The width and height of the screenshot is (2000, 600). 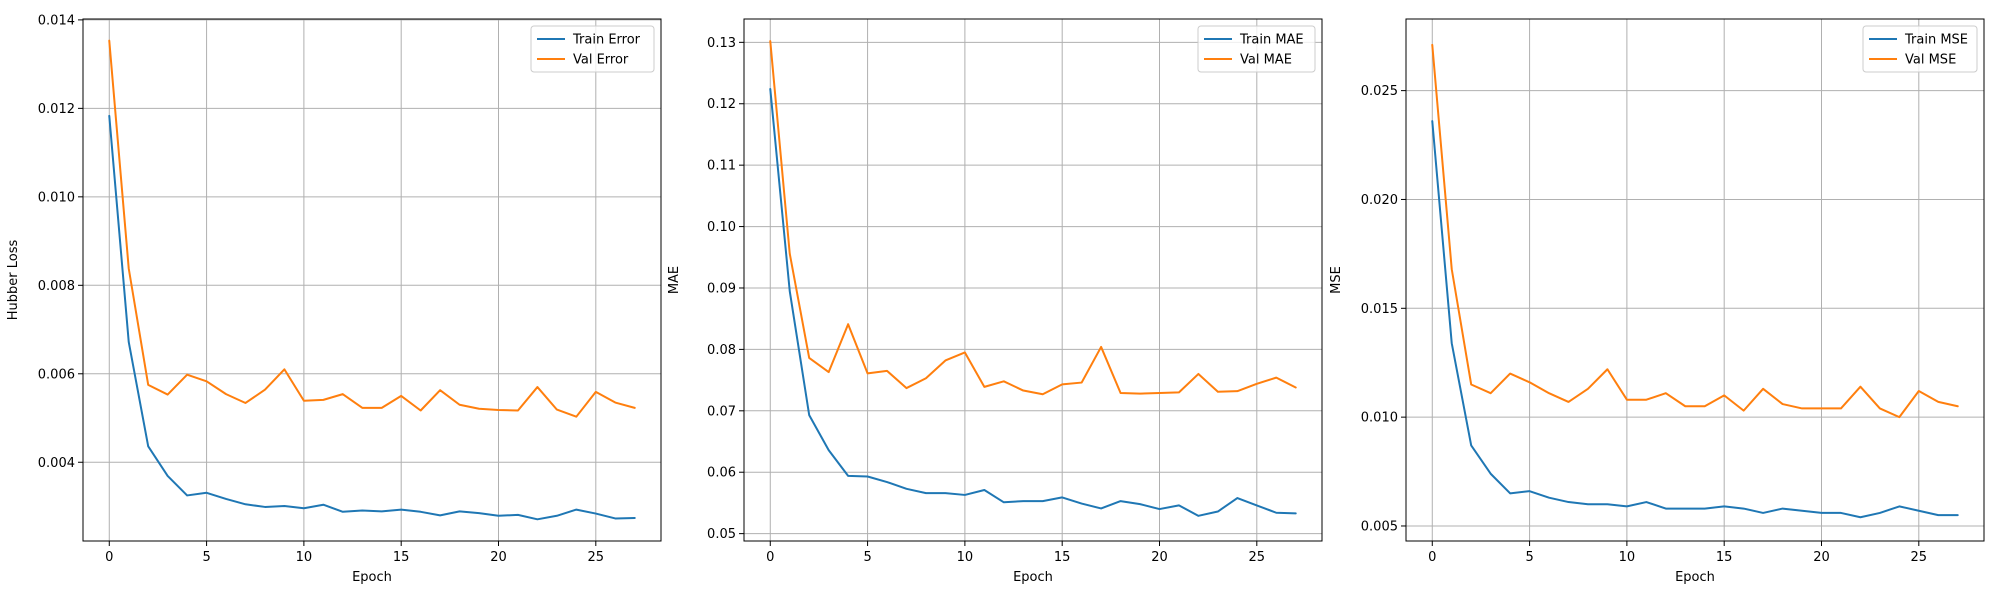 I want to click on panel-1-legend-box, so click(x=592, y=49).